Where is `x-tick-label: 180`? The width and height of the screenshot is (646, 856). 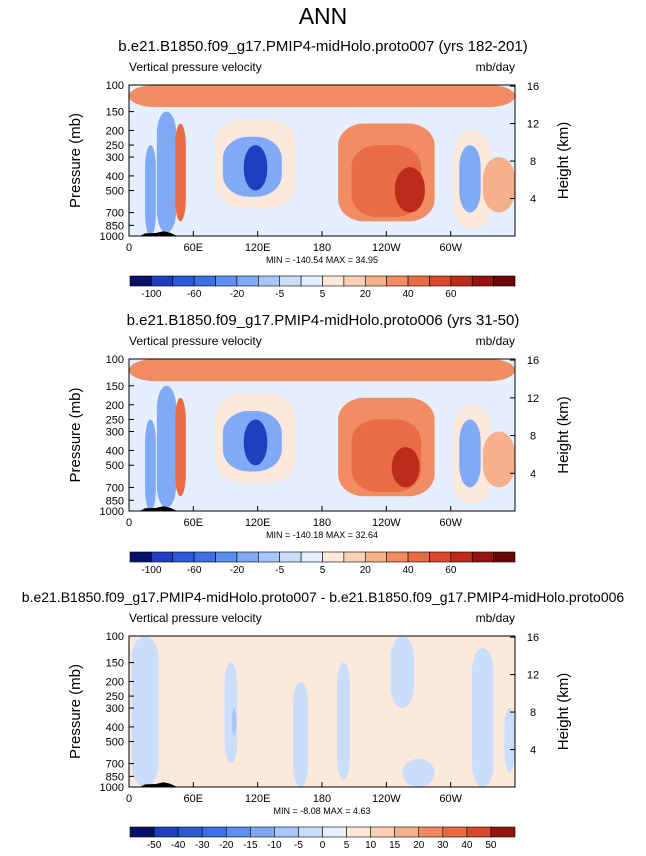 x-tick-label: 180 is located at coordinates (322, 523).